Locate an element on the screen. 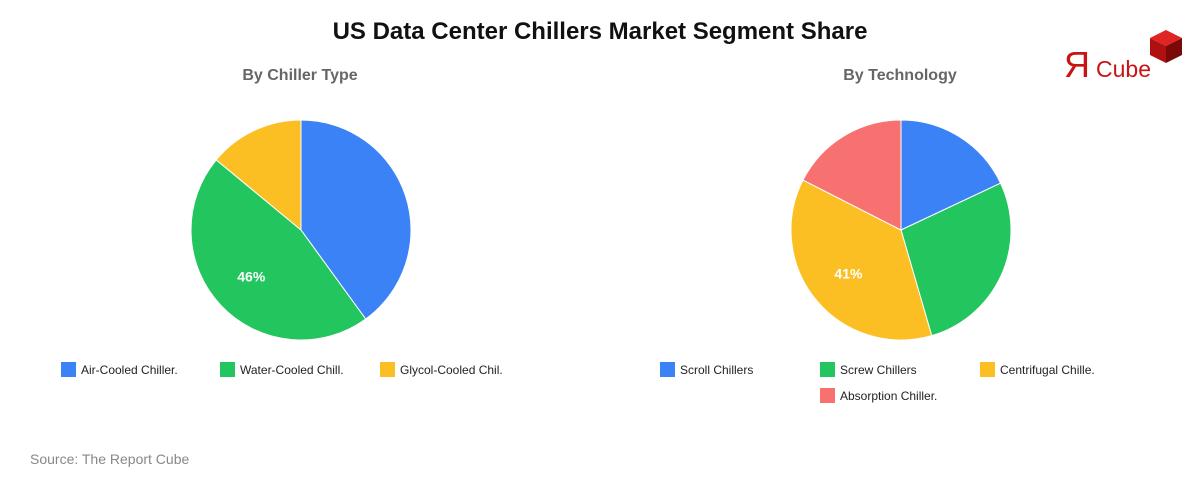  pie-slice-screw-chillers is located at coordinates (956, 259).